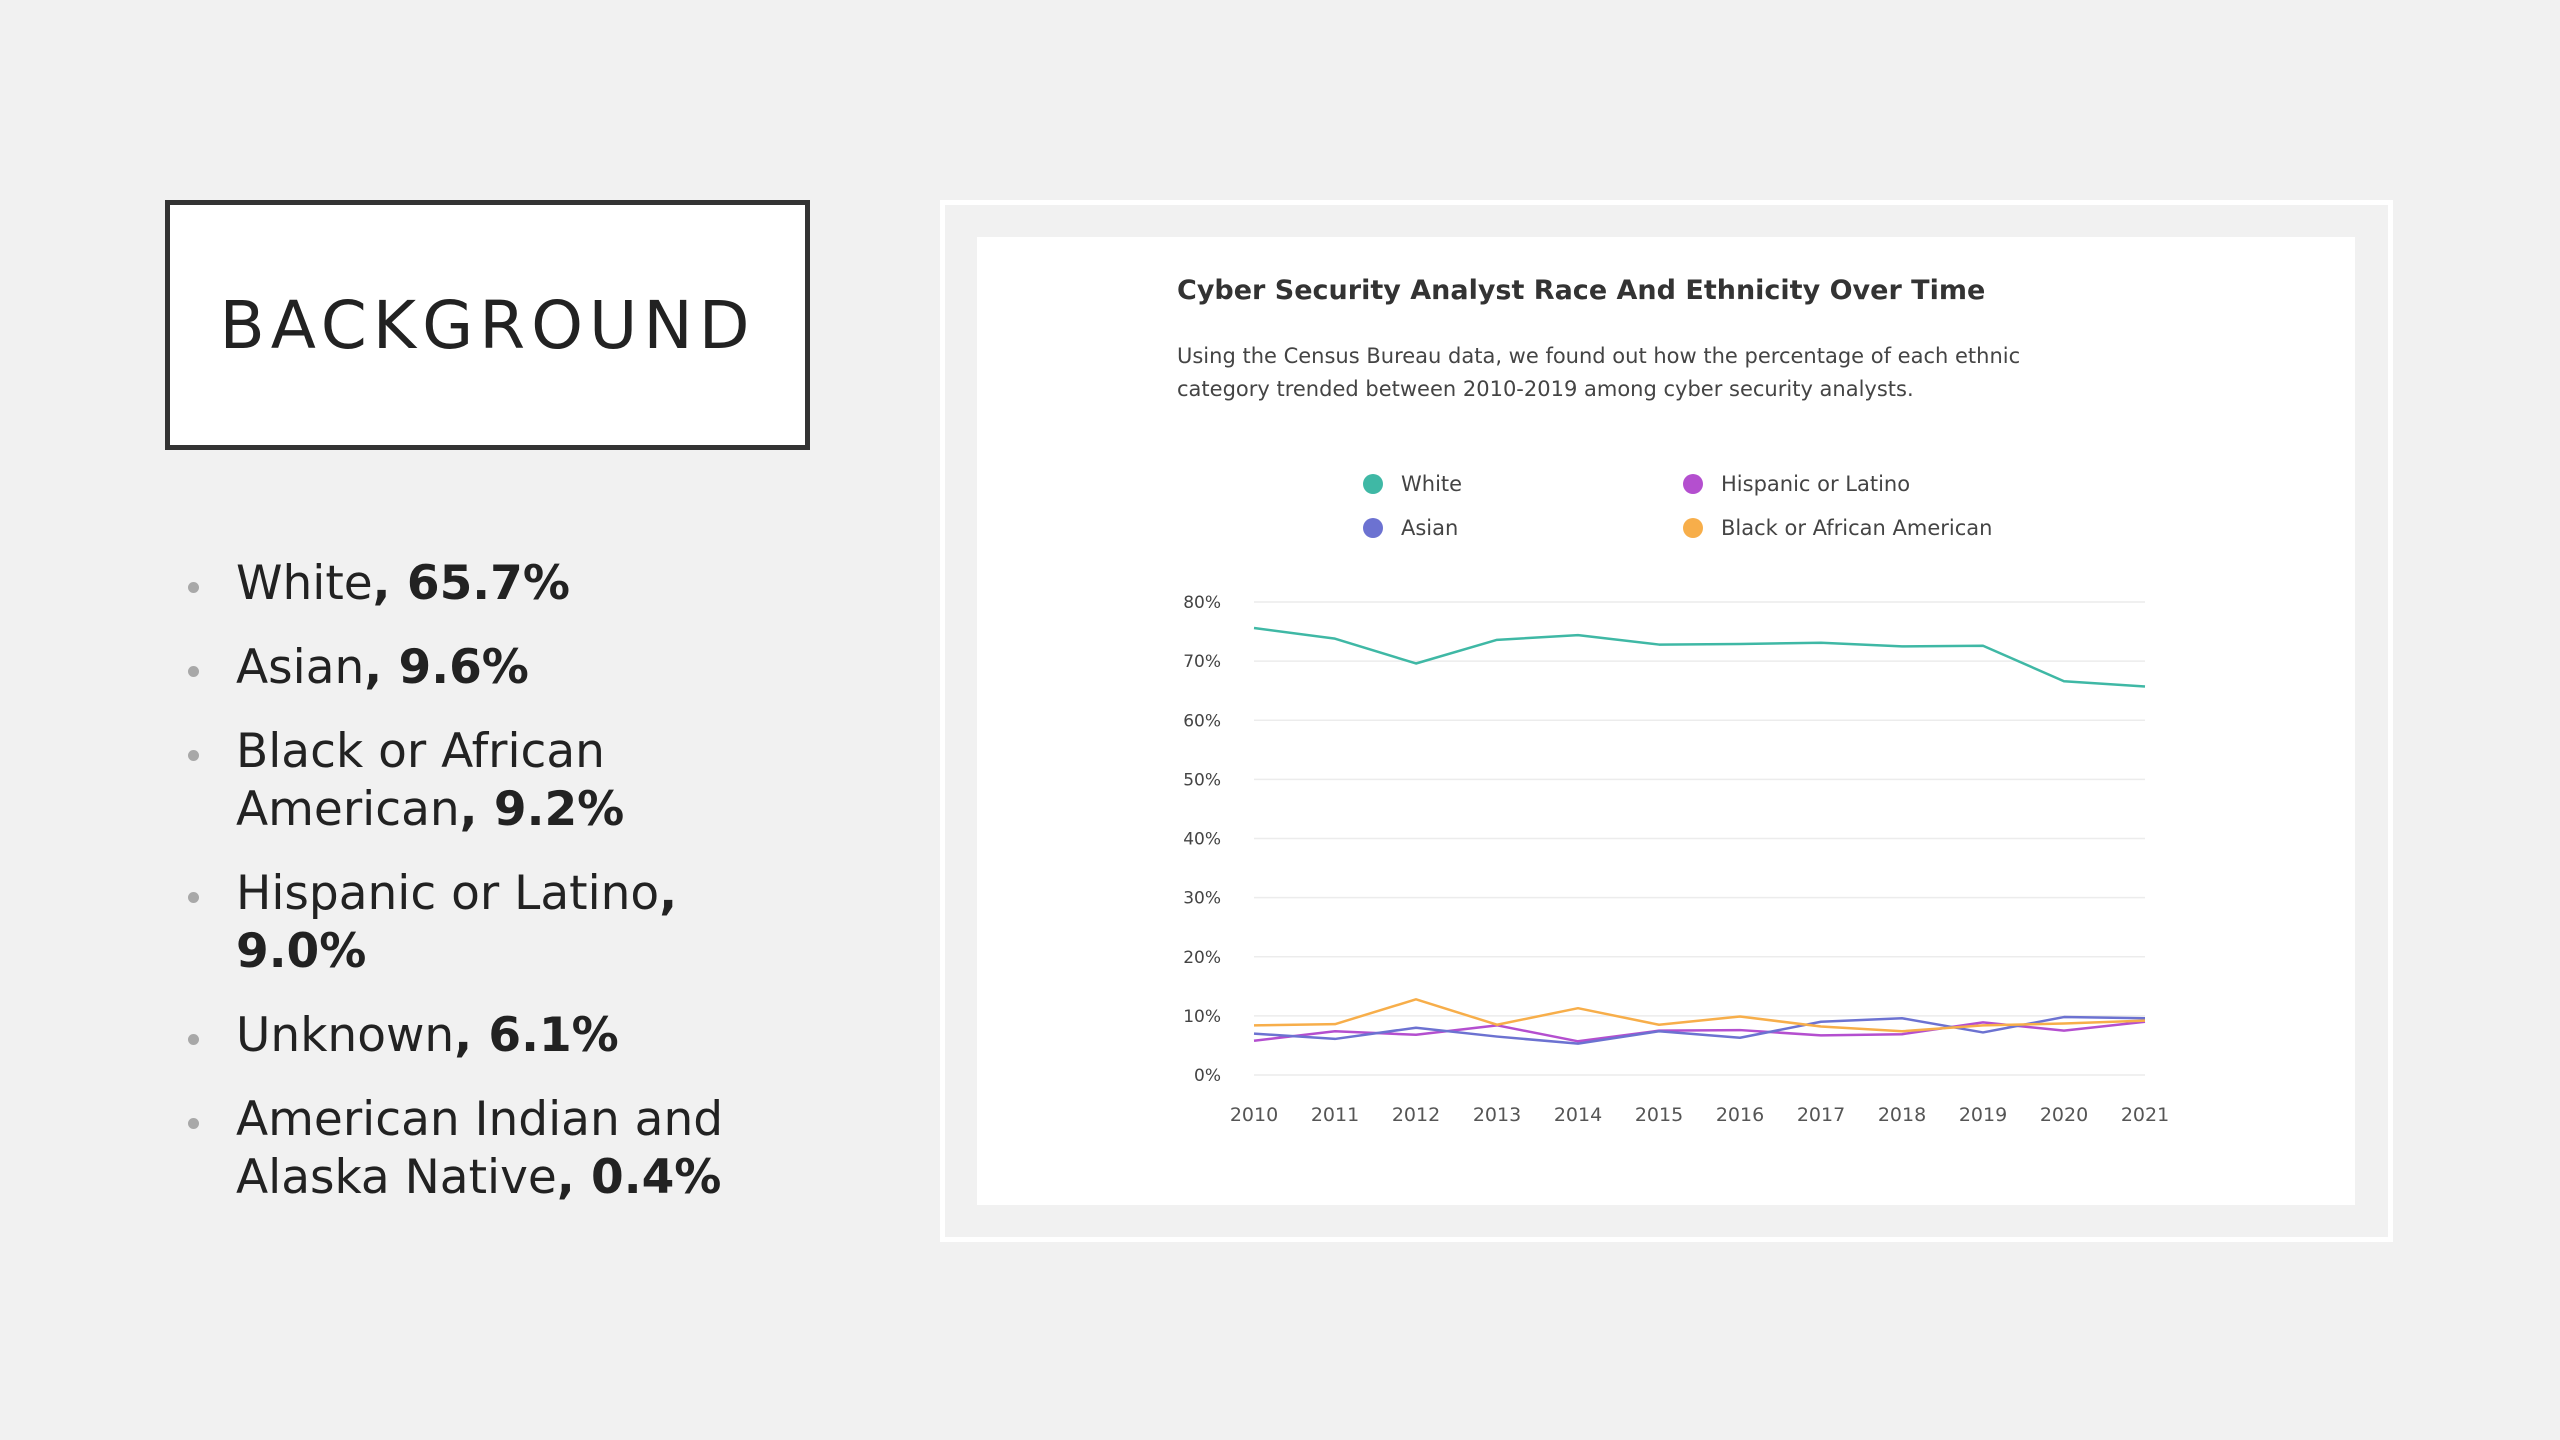  What do you see at coordinates (300, 667) in the screenshot?
I see `bullet-label: Asian` at bounding box center [300, 667].